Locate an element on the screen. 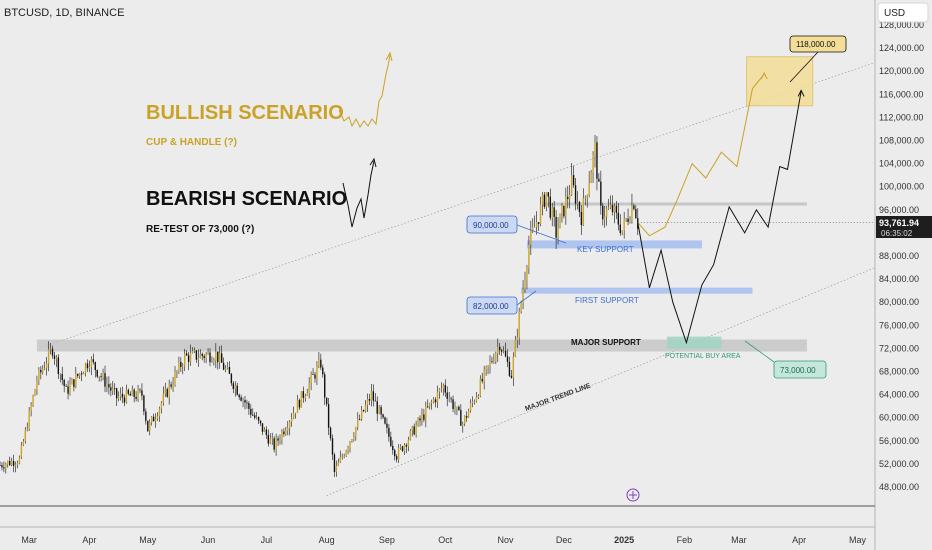 This screenshot has width=932, height=550. x-tick-label: Jun is located at coordinates (208, 540).